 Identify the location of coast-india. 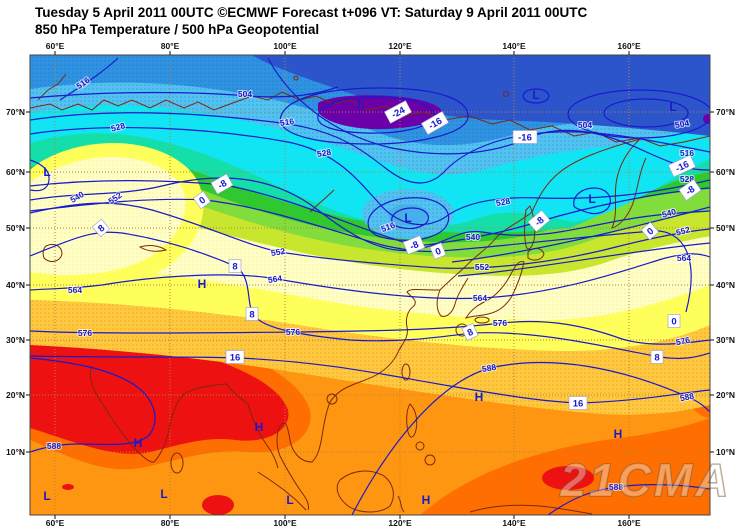
(158, 414).